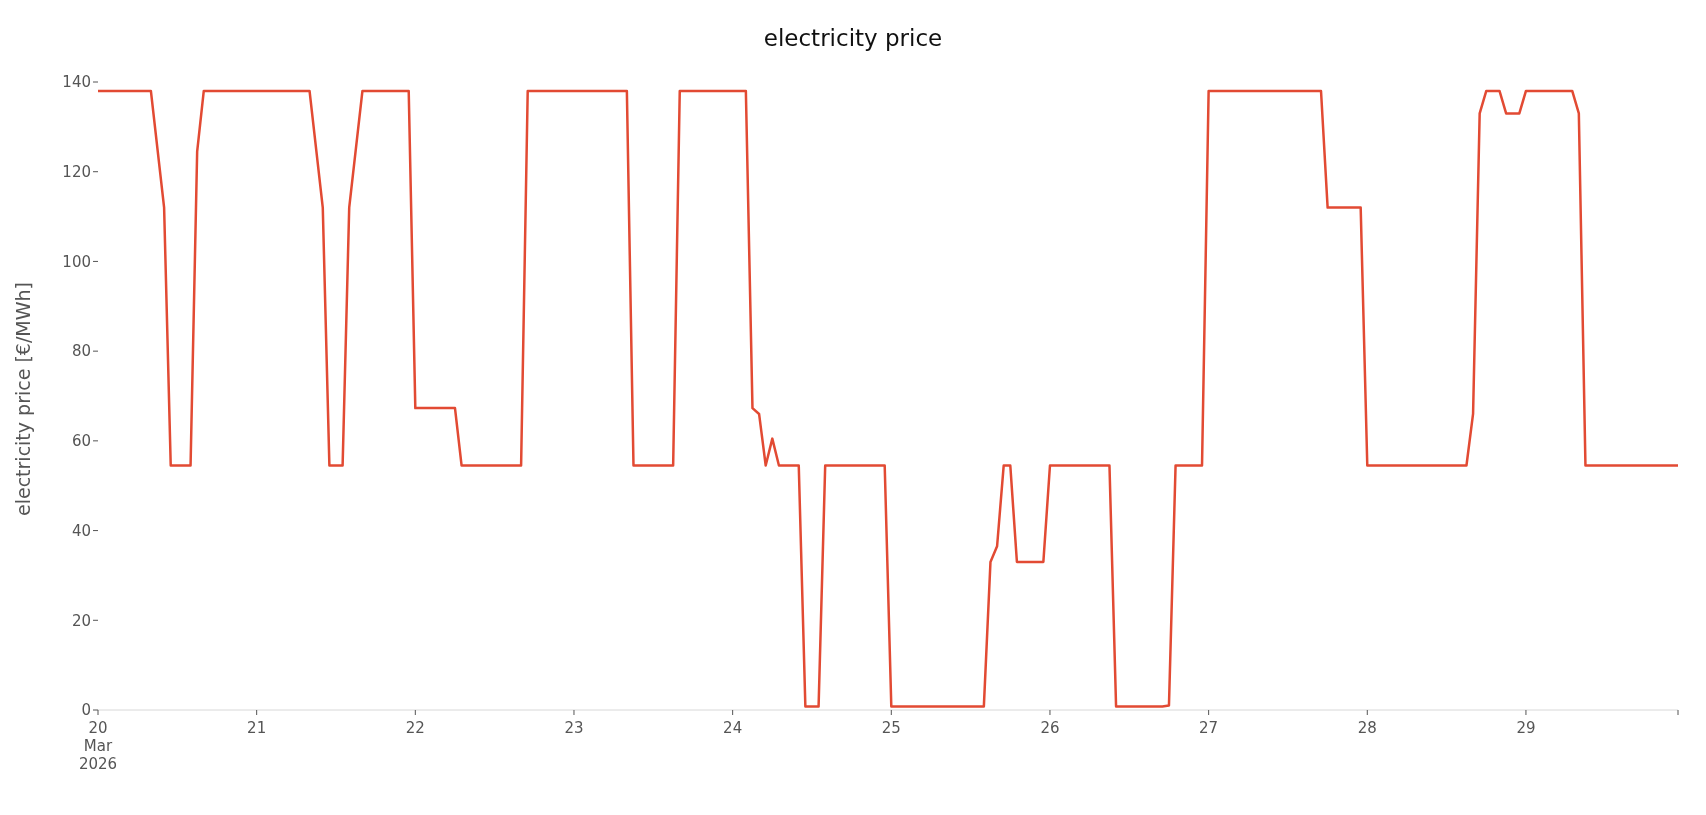 This screenshot has width=1706, height=815. I want to click on x-tick-label: 28, so click(1367, 728).